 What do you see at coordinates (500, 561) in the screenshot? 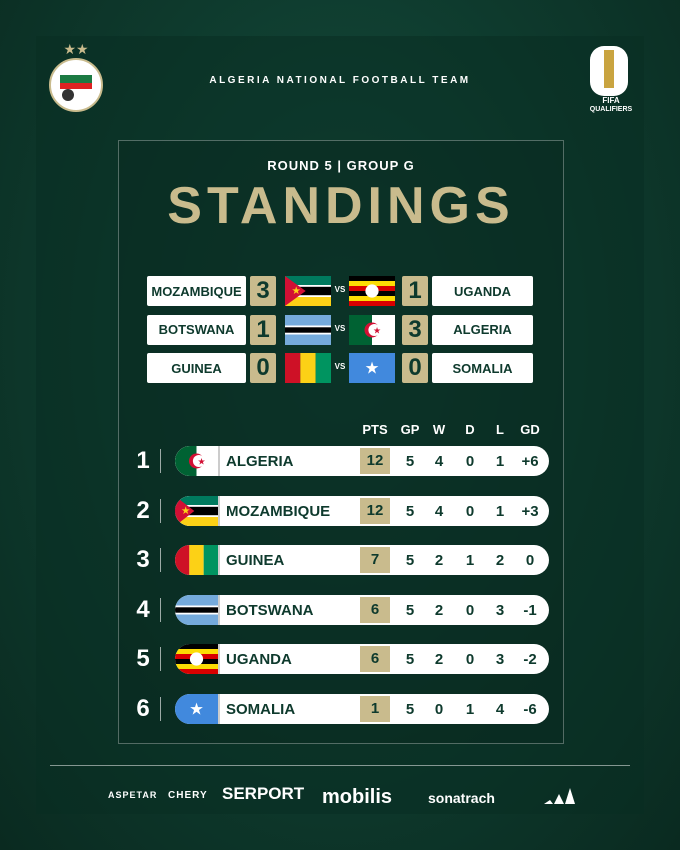
I see `stat-l: 2` at bounding box center [500, 561].